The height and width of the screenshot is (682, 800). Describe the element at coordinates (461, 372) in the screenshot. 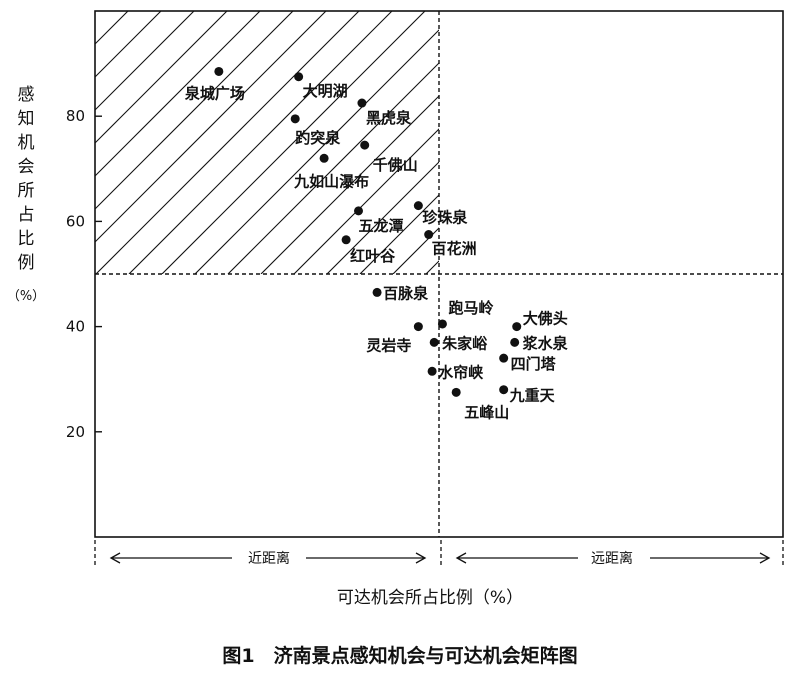

I see `point-label: 水帘峡` at that location.